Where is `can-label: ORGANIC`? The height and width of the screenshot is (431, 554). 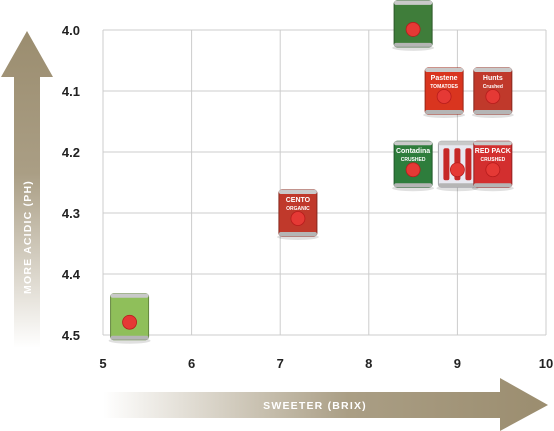 can-label: ORGANIC is located at coordinates (298, 209).